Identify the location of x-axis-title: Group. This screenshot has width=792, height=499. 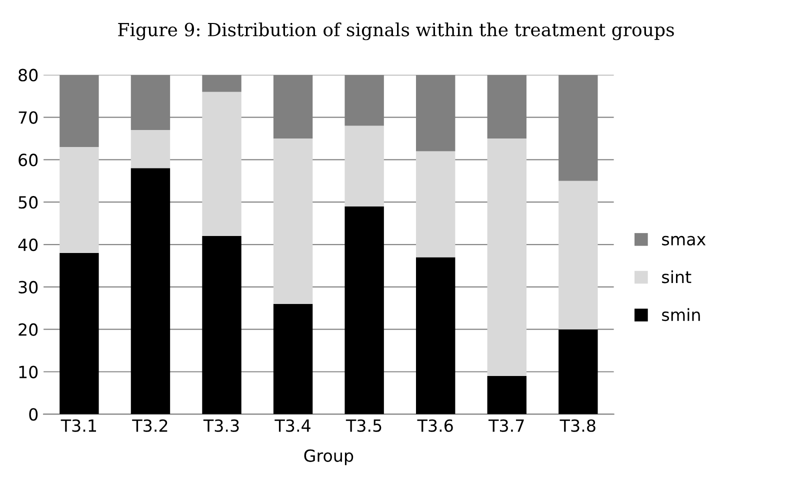
(329, 457).